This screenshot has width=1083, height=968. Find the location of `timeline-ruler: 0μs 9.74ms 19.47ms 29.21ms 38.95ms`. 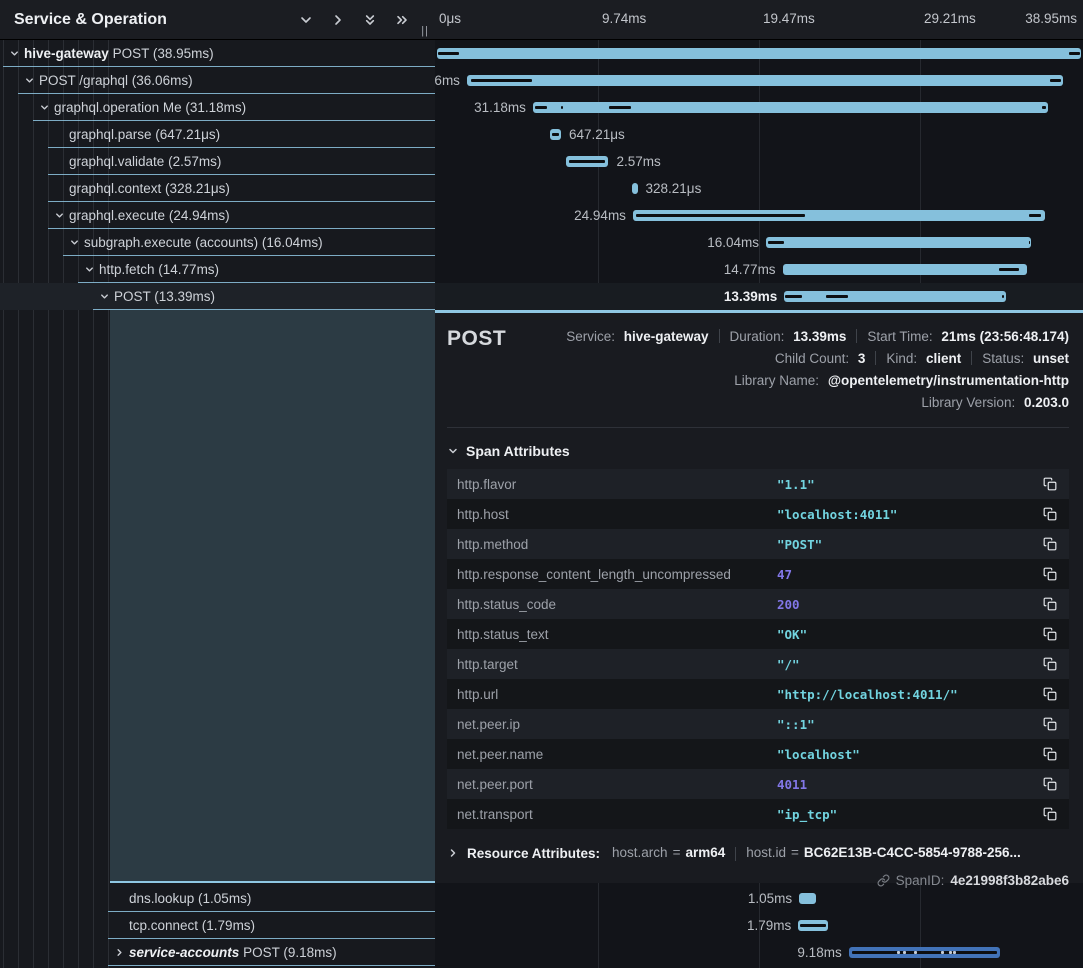

timeline-ruler: 0μs 9.74ms 19.47ms 29.21ms 38.95ms is located at coordinates (759, 20).